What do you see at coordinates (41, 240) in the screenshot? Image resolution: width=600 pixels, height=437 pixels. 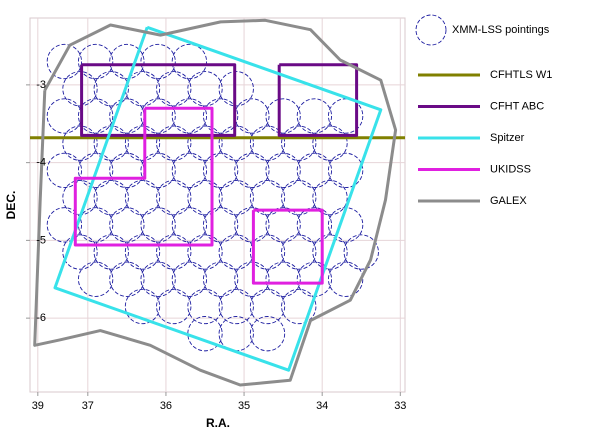 I see `y-tick-label: -5` at bounding box center [41, 240].